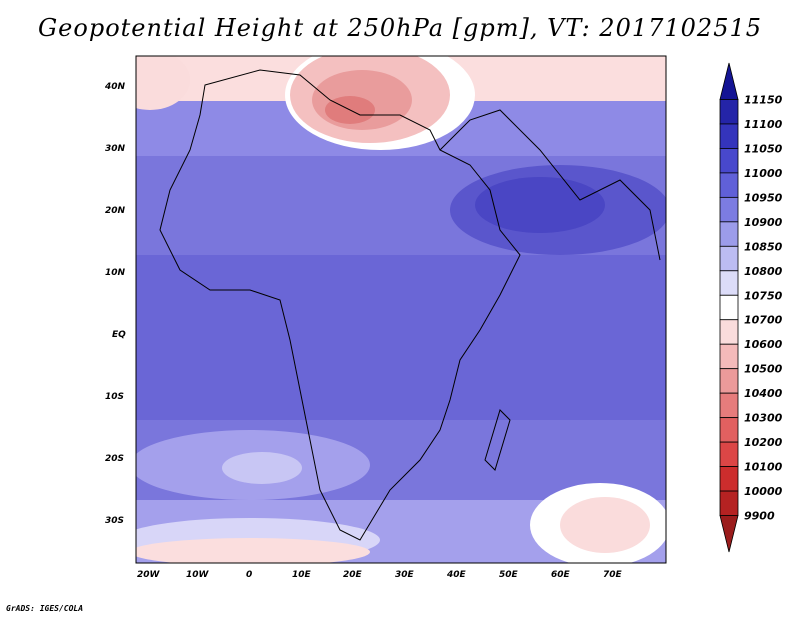 The width and height of the screenshot is (800, 618). Describe the element at coordinates (763, 467) in the screenshot. I see `colorbar-label: 10100` at that location.